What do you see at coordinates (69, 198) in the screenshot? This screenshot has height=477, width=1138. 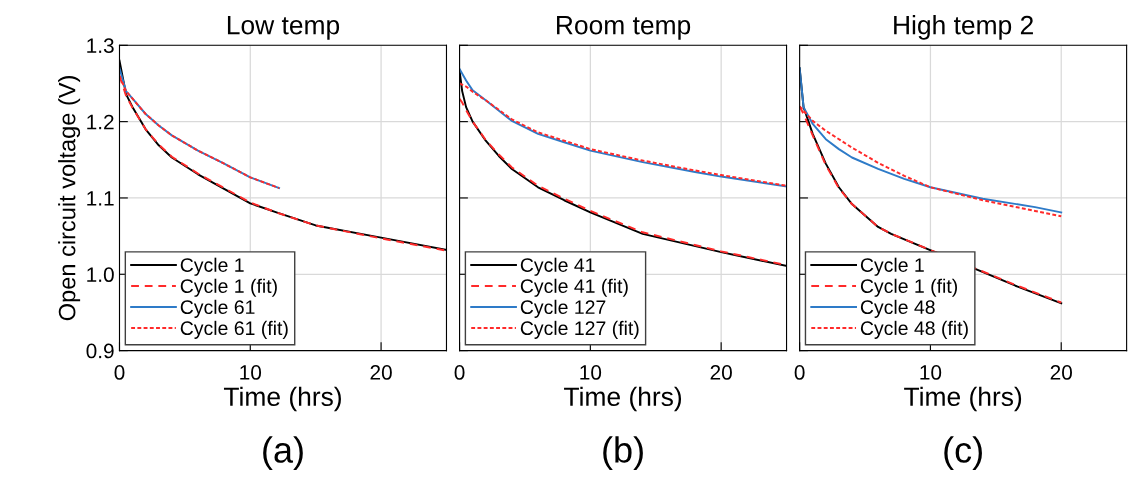 I see `y-axis-title: Open circuit voltage (V)` at bounding box center [69, 198].